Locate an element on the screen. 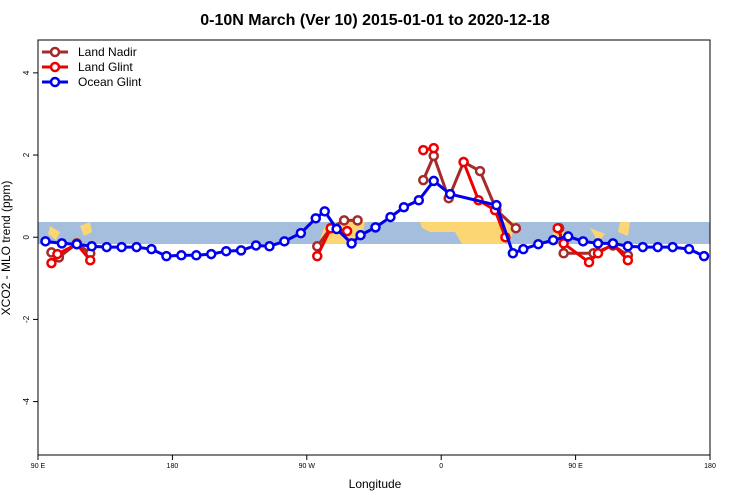 This screenshot has height=500, width=750. legend-label: Land Nadir is located at coordinates (107, 52).